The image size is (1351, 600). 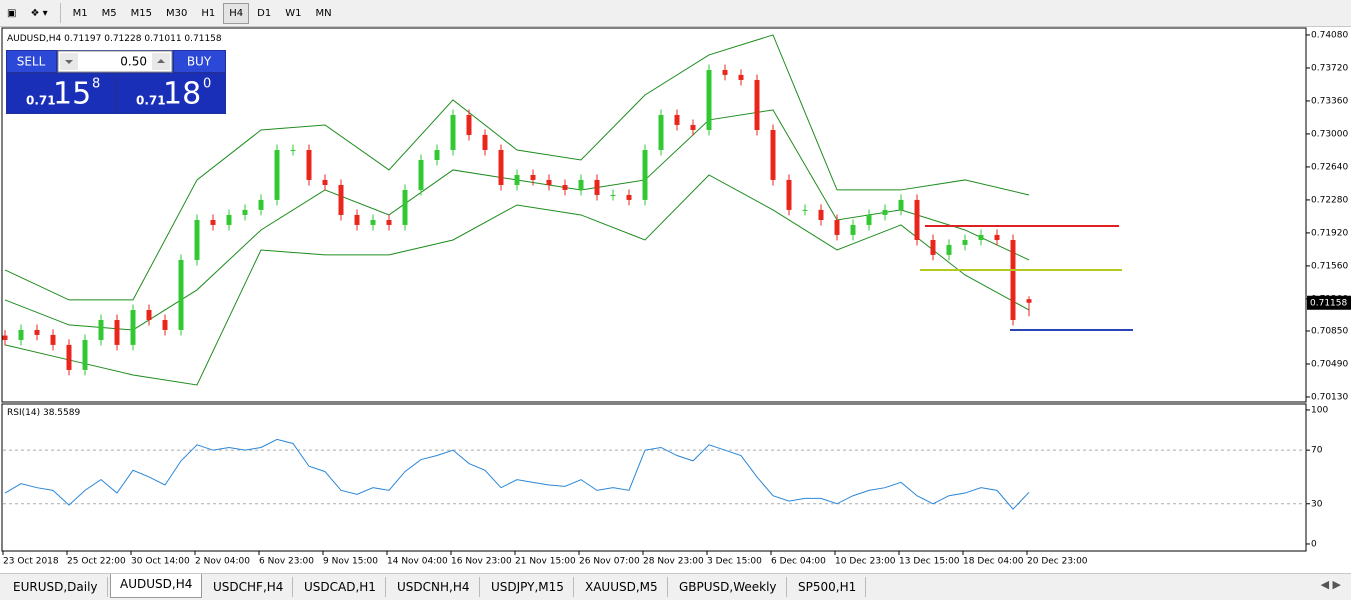 I want to click on price-label-box, so click(x=1329, y=302).